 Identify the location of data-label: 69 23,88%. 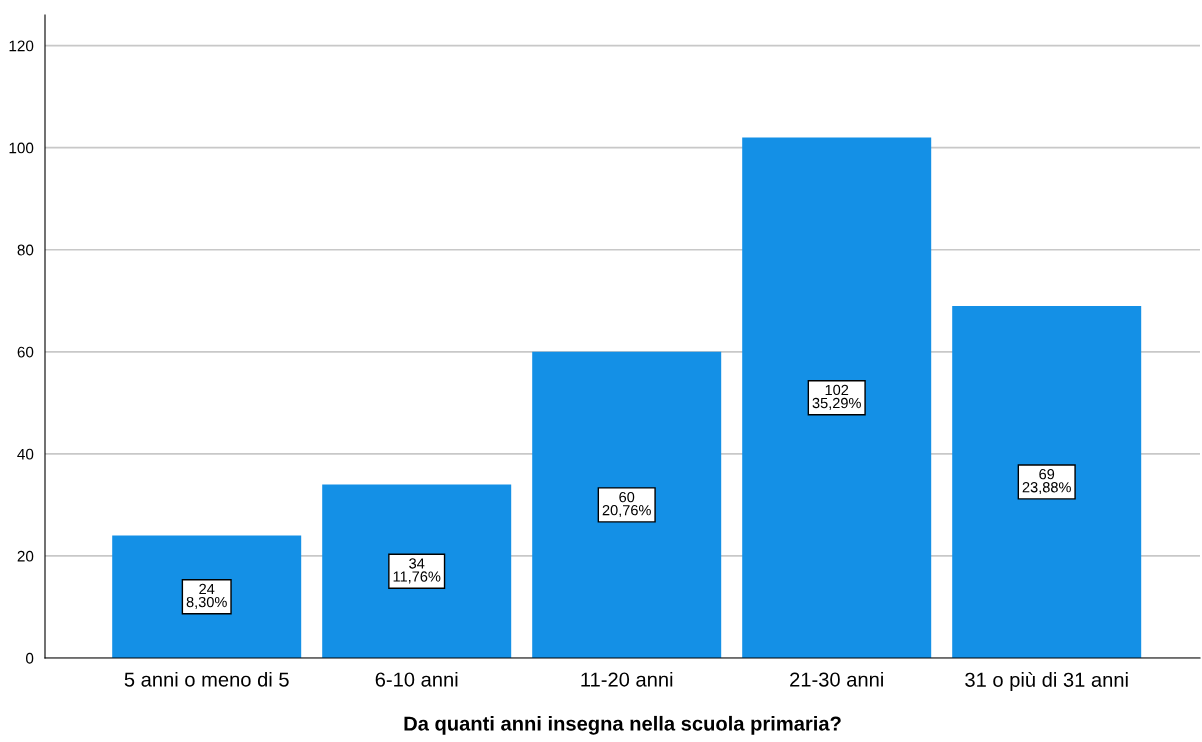
(1046, 482).